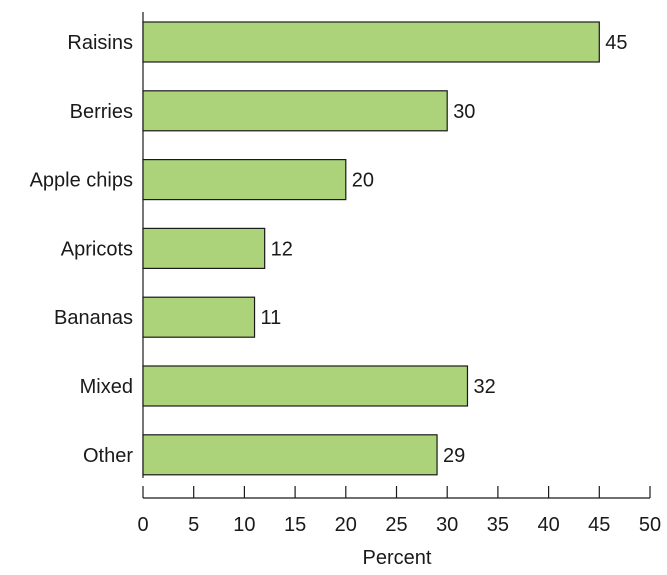 The image size is (667, 575). I want to click on data-label-apricots: 12, so click(282, 249).